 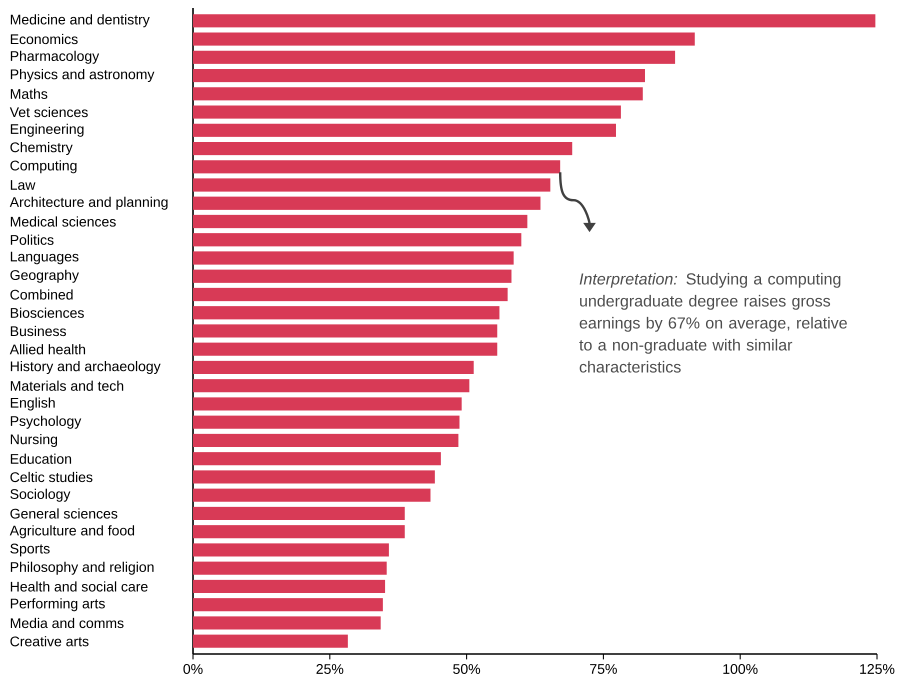 What do you see at coordinates (40, 495) in the screenshot?
I see `y-tick-label: Sociology` at bounding box center [40, 495].